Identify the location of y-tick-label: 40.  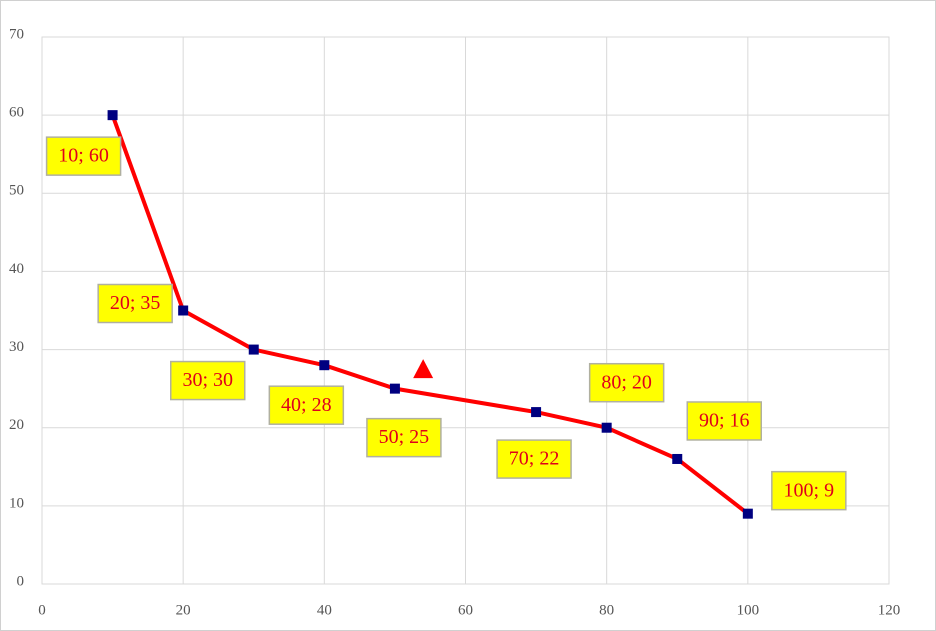
(16, 269).